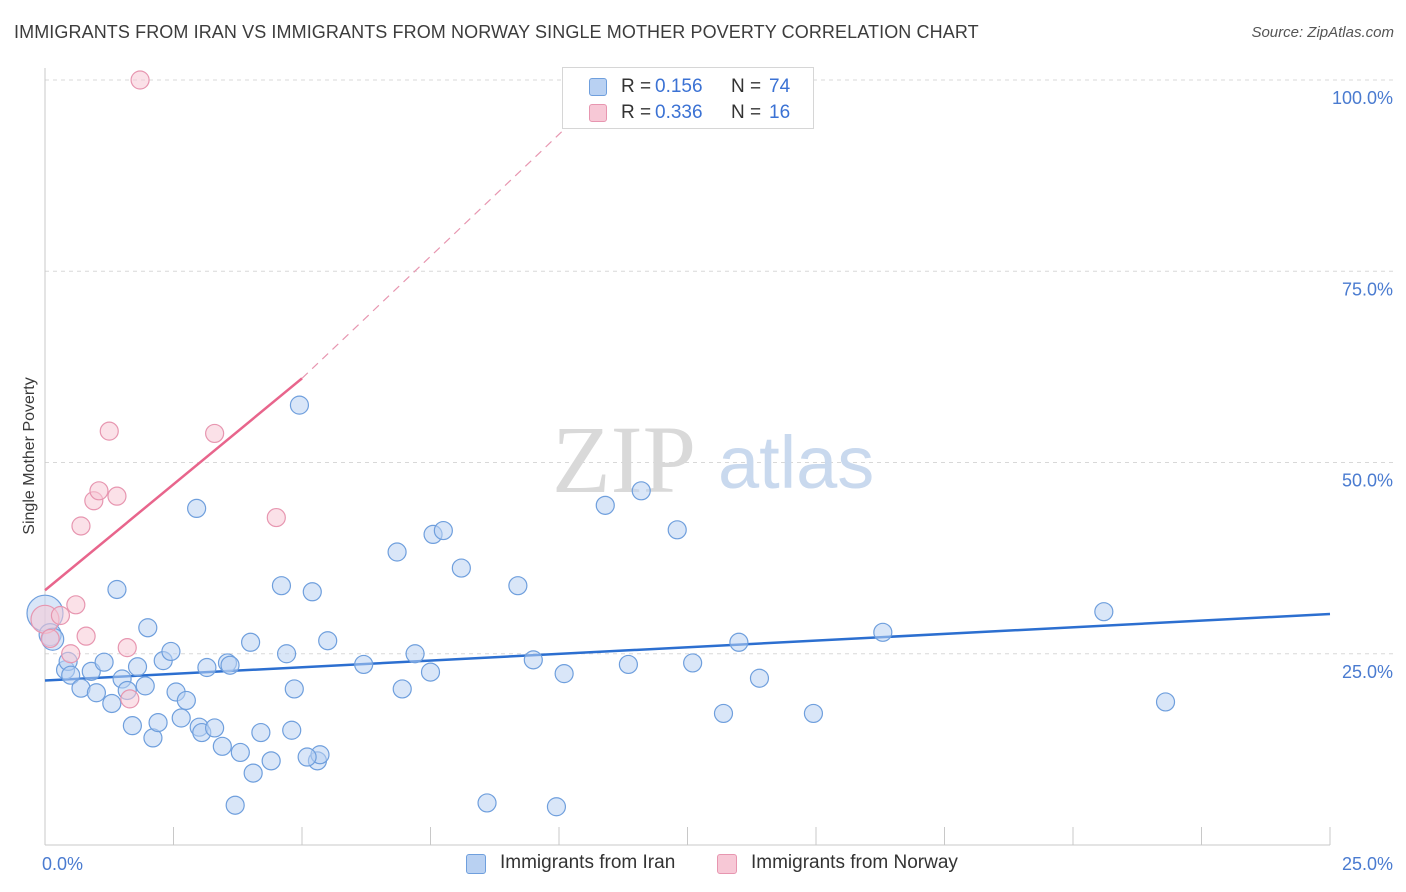 This screenshot has width=1406, height=892. Describe the element at coordinates (1367, 481) in the screenshot. I see `y-tick-label: 50.0%` at that location.